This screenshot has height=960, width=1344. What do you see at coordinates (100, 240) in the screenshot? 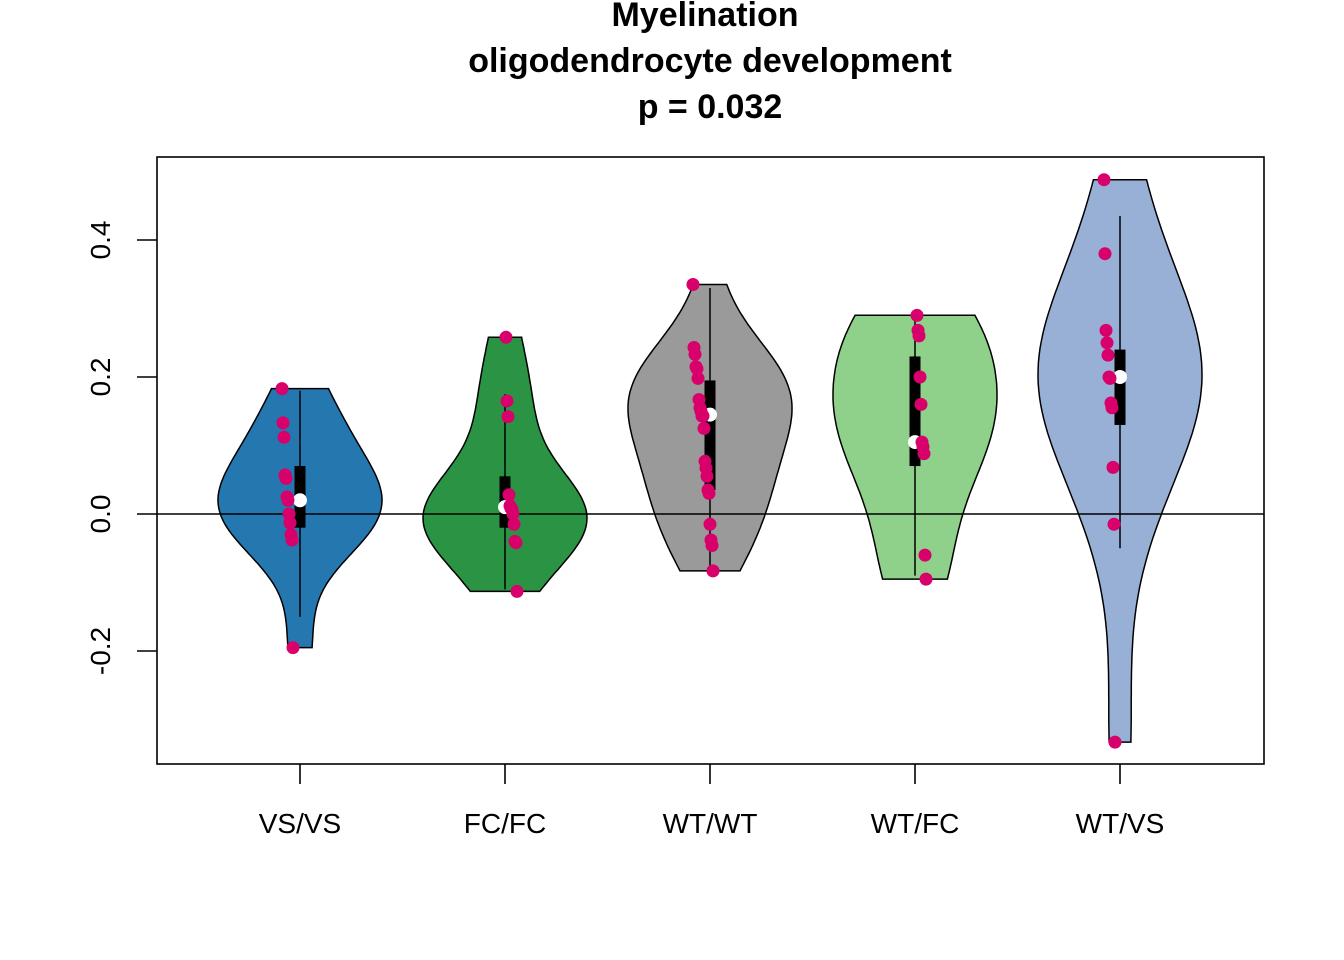
I see `y-tick-label: 0.4` at bounding box center [100, 240].